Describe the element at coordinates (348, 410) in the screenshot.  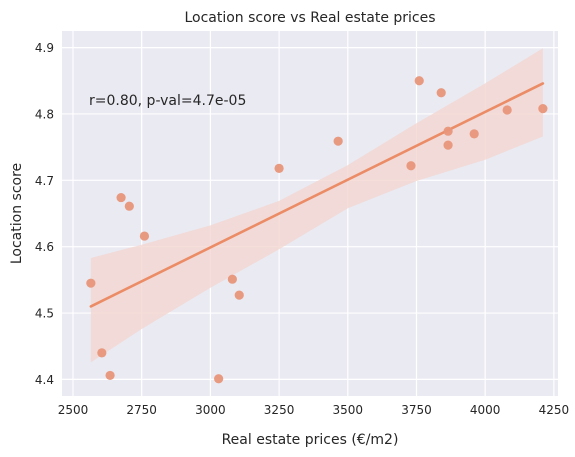
I see `x-tick-label: 3500` at that location.